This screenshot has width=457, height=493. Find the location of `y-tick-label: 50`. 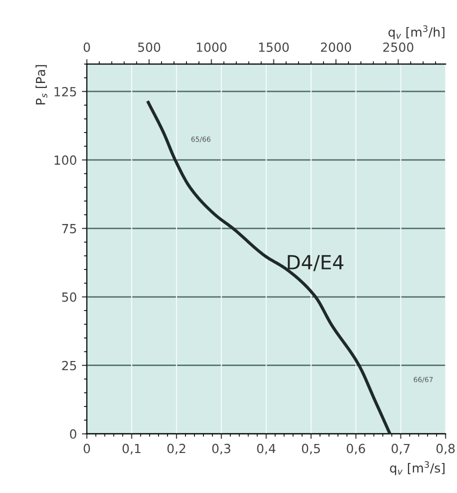

y-tick-label: 50 is located at coordinates (69, 297).